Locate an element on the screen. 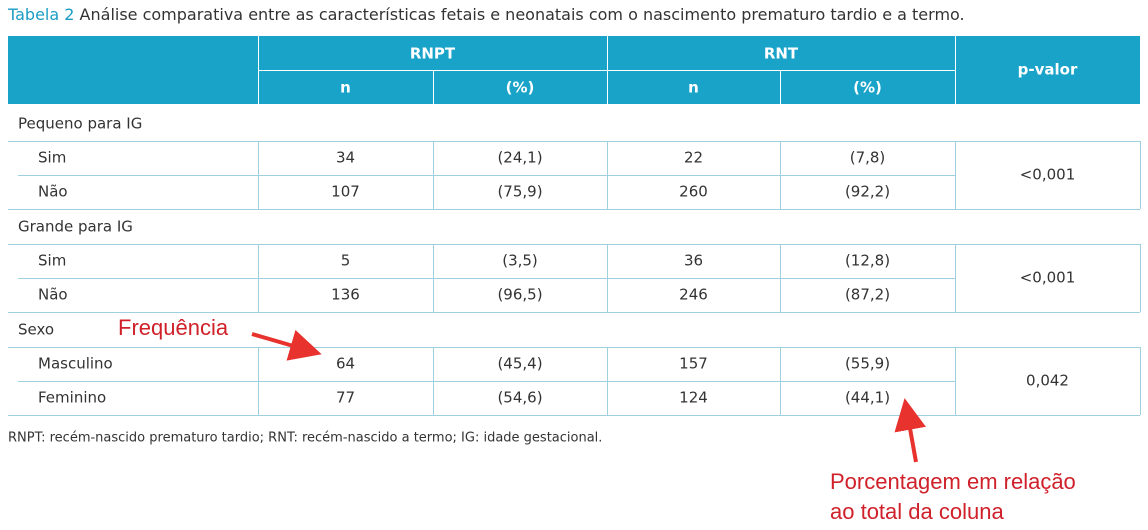 The width and height of the screenshot is (1148, 530). group-header: RNPT is located at coordinates (432, 53).